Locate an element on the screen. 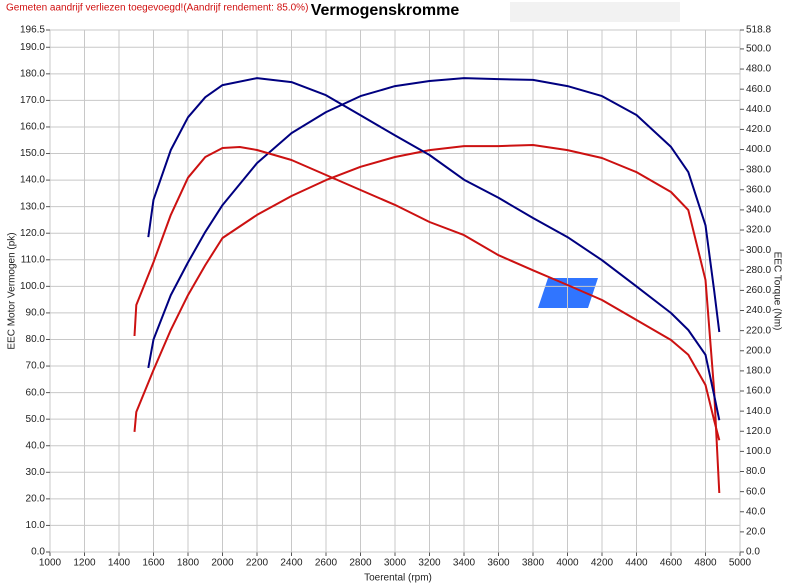 The width and height of the screenshot is (799, 587). y-tick-label: 10.0 is located at coordinates (36, 525).